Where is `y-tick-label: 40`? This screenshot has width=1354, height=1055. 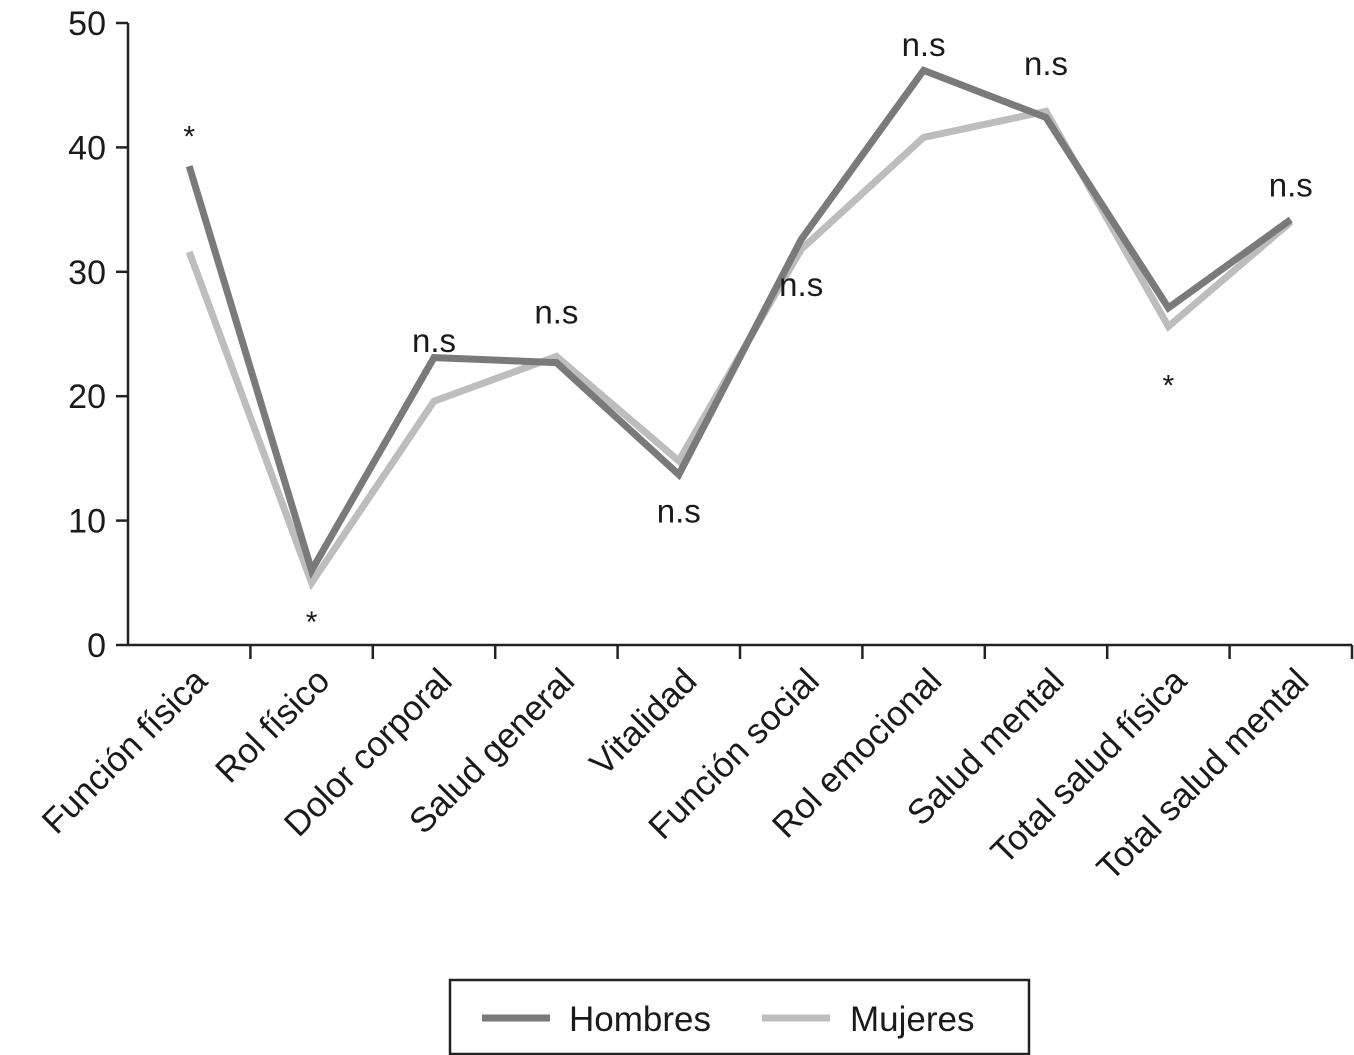 y-tick-label: 40 is located at coordinates (87, 148).